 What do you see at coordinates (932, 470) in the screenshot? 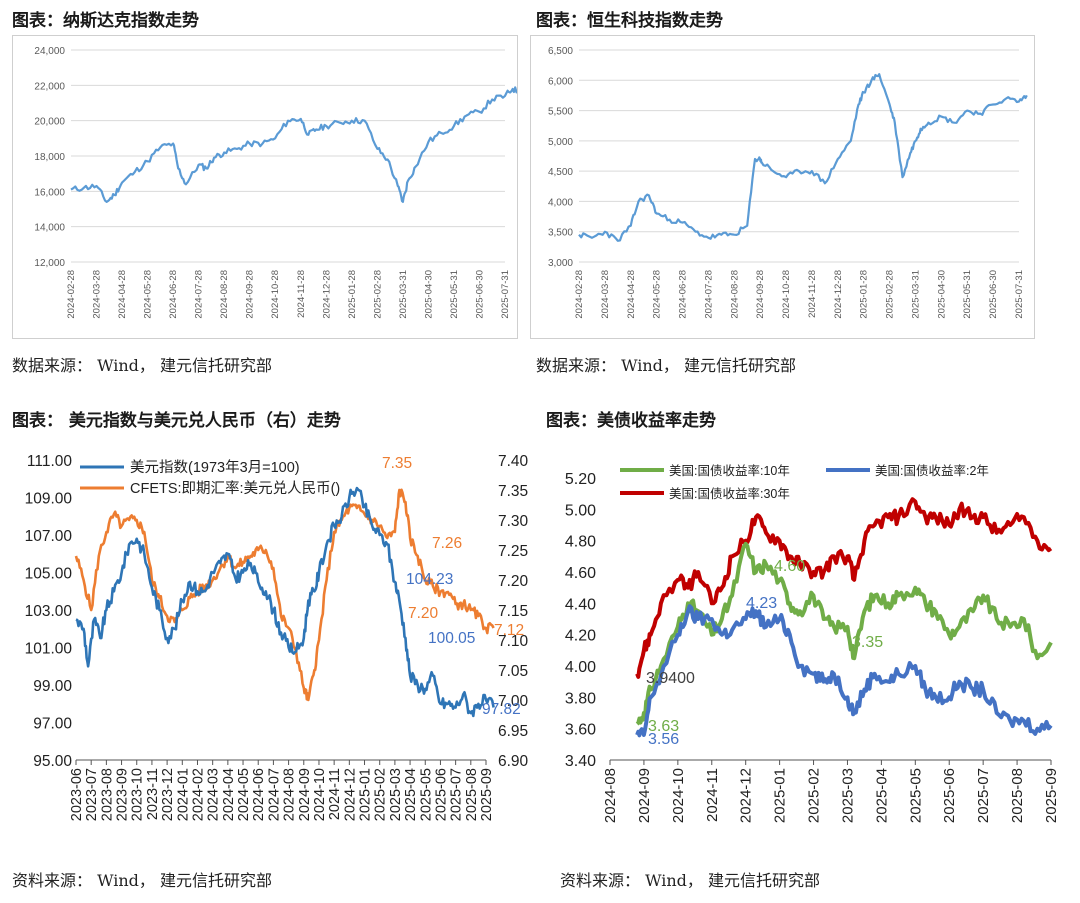
I see `legend-label-2y: 美国:国债收益率:2年` at bounding box center [932, 470].